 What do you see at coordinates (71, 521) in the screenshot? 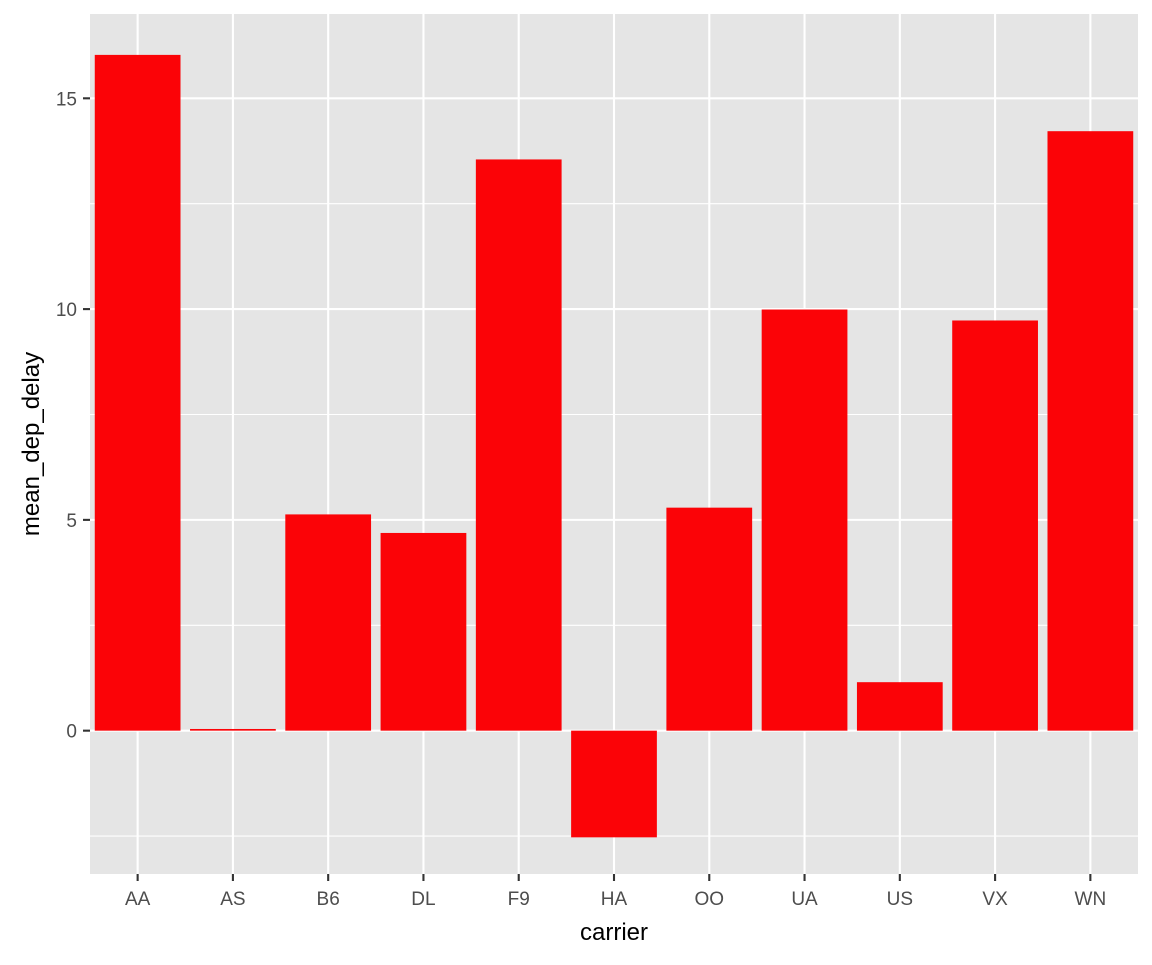
I see `y-tick-label: 5` at bounding box center [71, 521].